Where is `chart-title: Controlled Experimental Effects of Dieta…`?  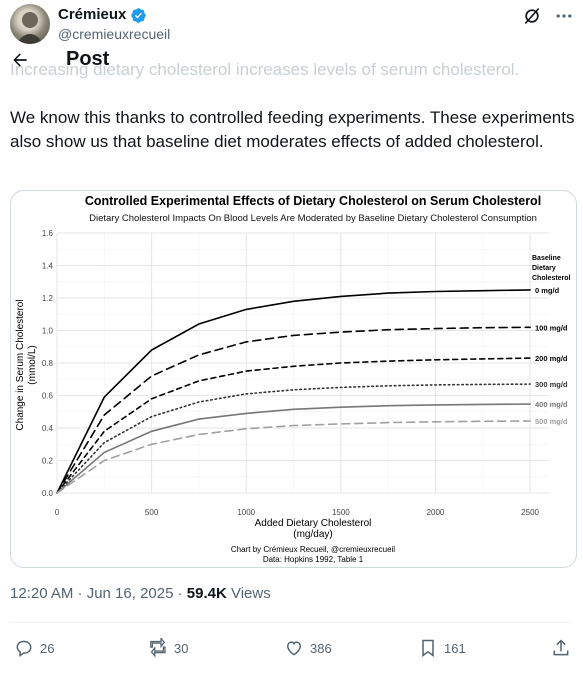 chart-title: Controlled Experimental Effects of Dieta… is located at coordinates (313, 201).